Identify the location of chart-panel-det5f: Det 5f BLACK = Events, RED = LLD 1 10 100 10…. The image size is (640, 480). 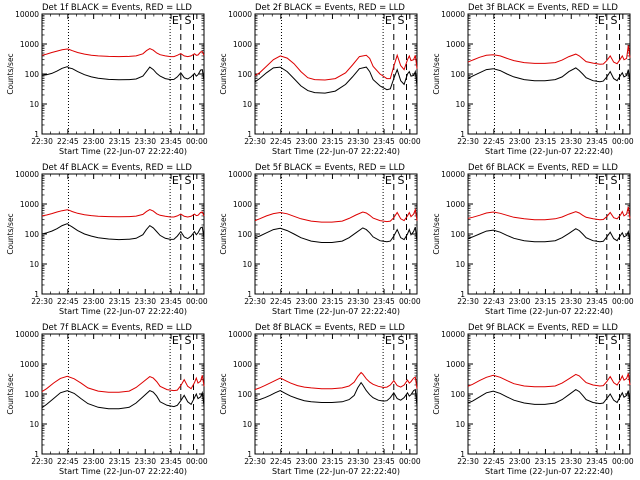
(320, 239).